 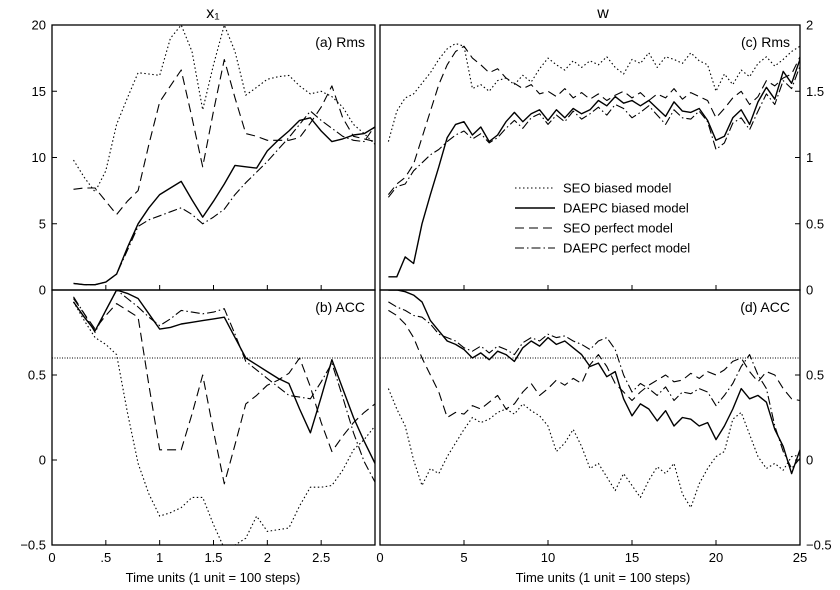 What do you see at coordinates (213, 557) in the screenshot?
I see `x-tick-label: 1.5` at bounding box center [213, 557].